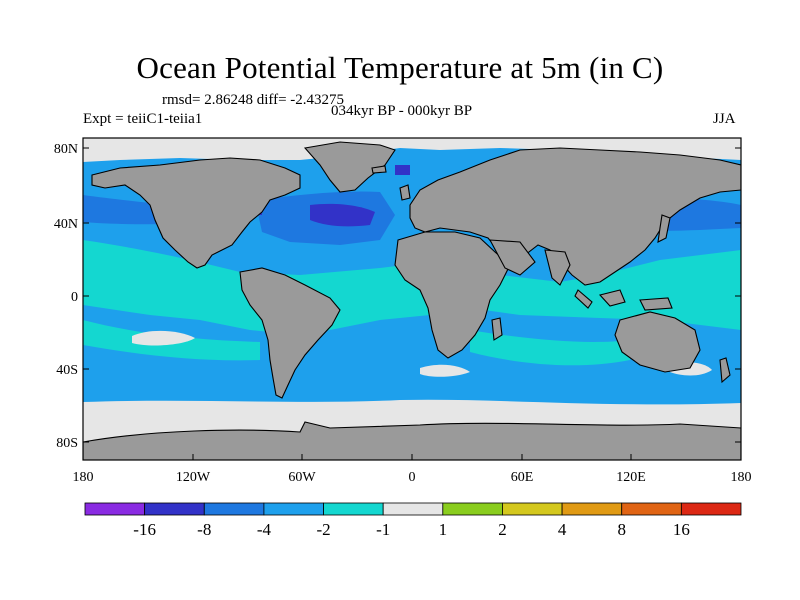 This screenshot has width=800, height=600. What do you see at coordinates (67, 370) in the screenshot?
I see `lat-label: 40S` at bounding box center [67, 370].